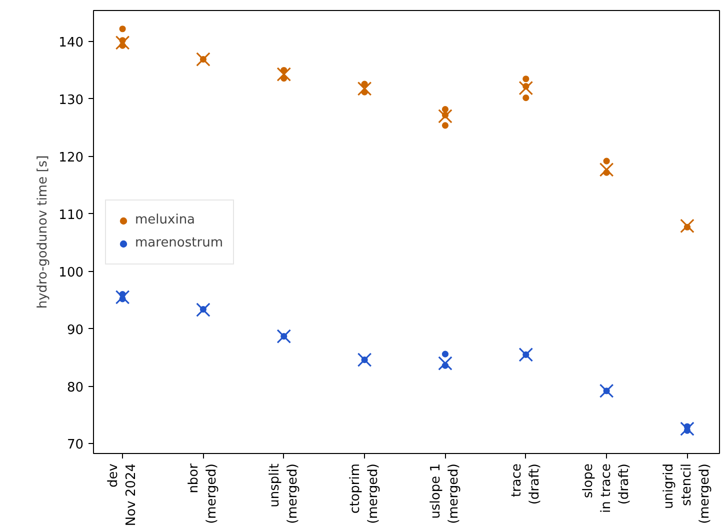 The image size is (721, 529). I want to click on x-tick-label: nbor (merged), so click(203, 493).